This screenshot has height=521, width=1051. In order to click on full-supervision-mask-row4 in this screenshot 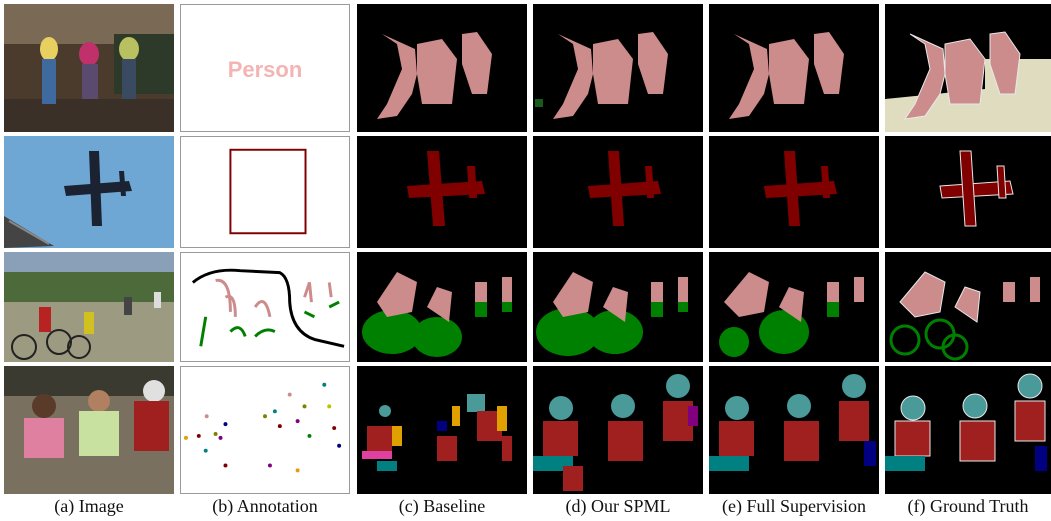, I will do `click(794, 430)`.